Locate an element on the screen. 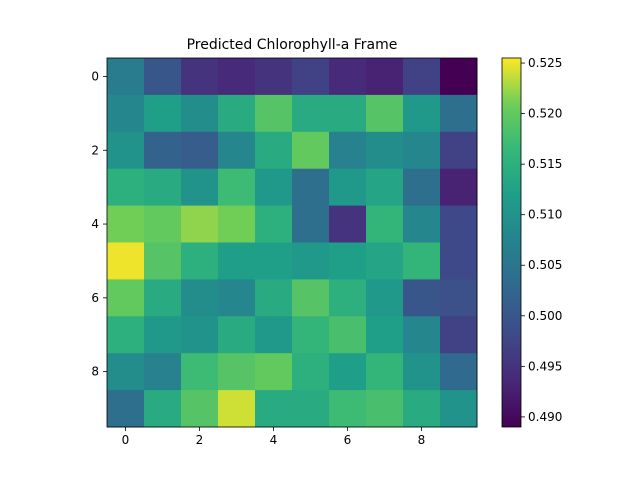 The height and width of the screenshot is (484, 640). heatmap-cell-r2-c7 is located at coordinates (385, 150).